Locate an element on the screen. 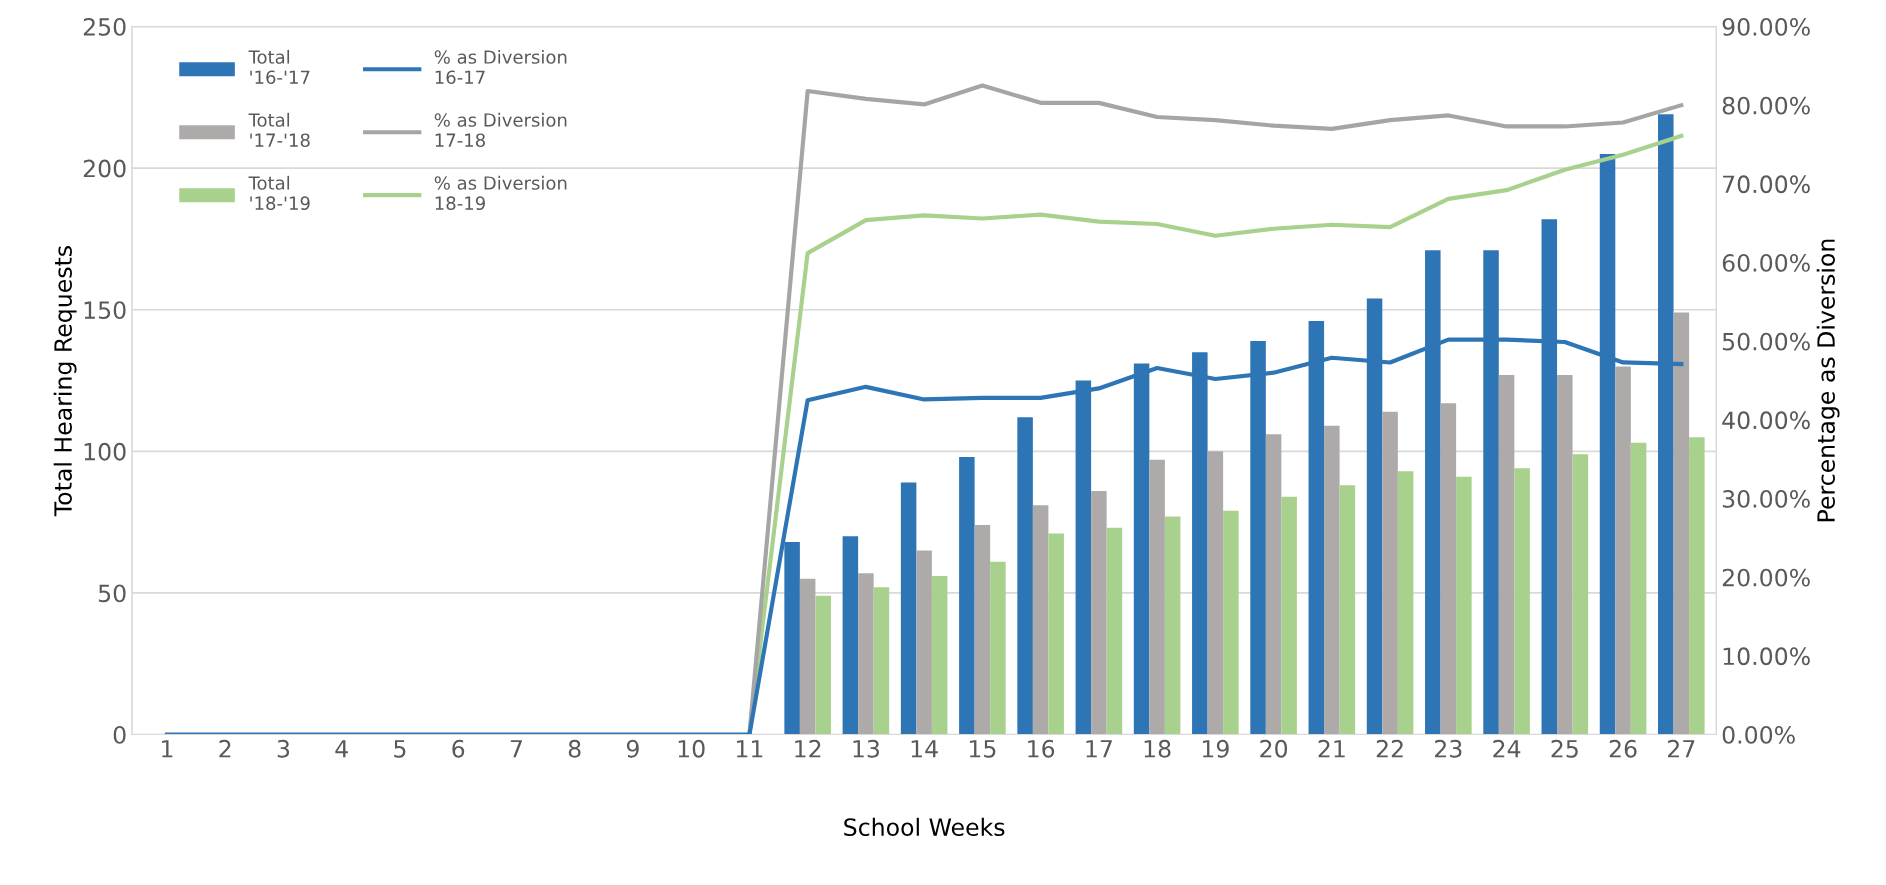  x-tick-label: 20 is located at coordinates (1274, 748).